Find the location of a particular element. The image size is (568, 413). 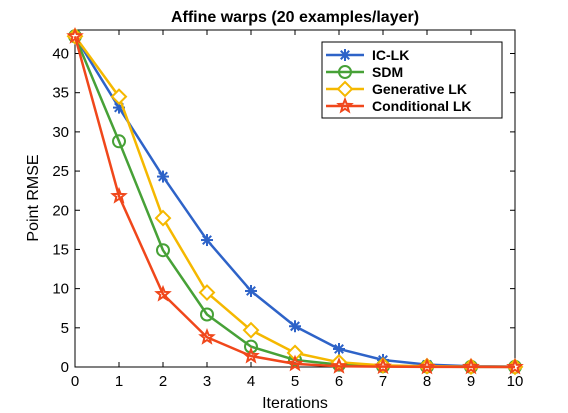

y-tick-label: 40 is located at coordinates (60, 54).